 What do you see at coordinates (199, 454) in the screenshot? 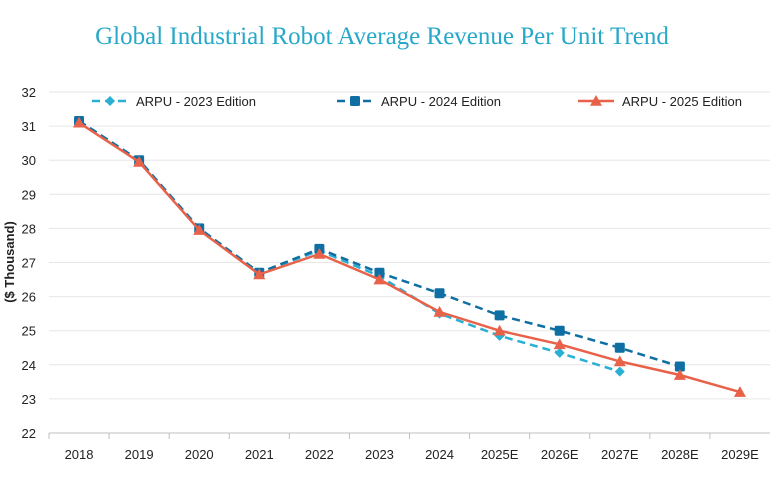
I see `x-tick-label: 2020` at bounding box center [199, 454].